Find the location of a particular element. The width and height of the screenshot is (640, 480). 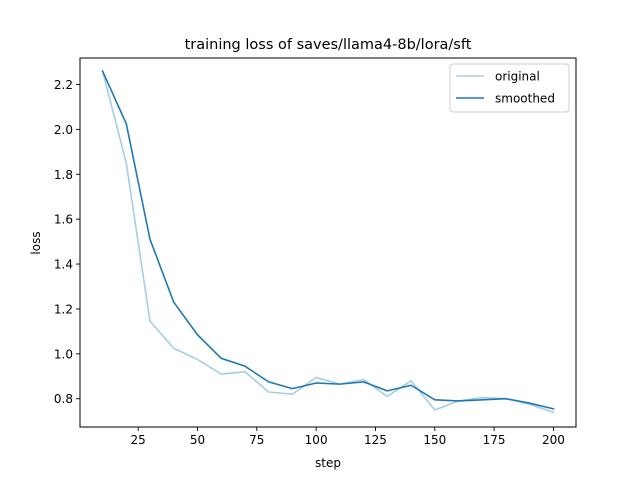

x-tick-label: 25 is located at coordinates (138, 440).